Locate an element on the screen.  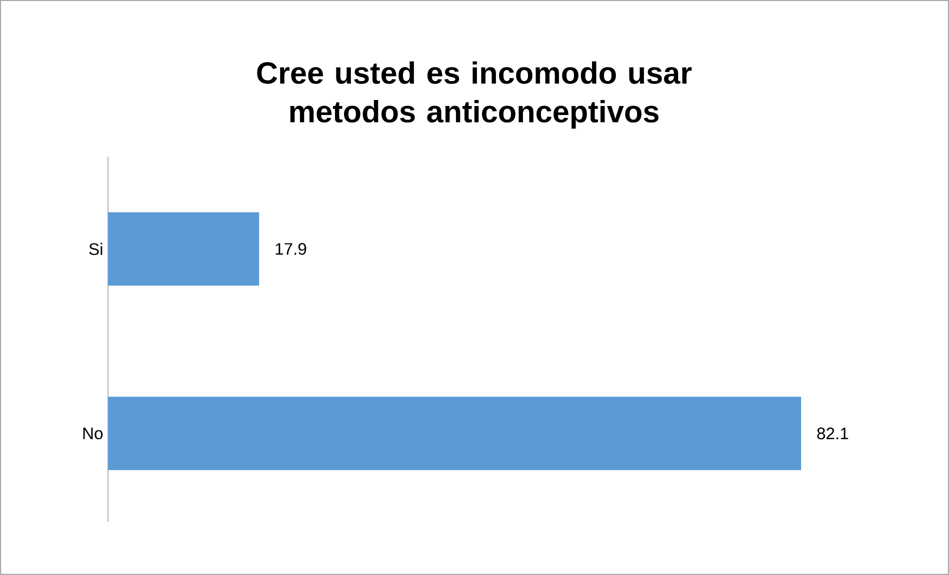
y-tick-label: No is located at coordinates (93, 434).